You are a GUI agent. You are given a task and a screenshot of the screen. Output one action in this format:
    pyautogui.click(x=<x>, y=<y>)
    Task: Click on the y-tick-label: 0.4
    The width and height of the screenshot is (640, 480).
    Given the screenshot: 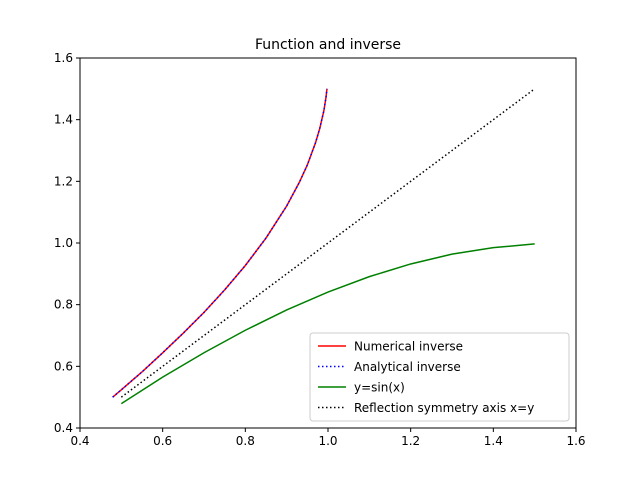 What is the action you would take?
    pyautogui.click(x=63, y=428)
    